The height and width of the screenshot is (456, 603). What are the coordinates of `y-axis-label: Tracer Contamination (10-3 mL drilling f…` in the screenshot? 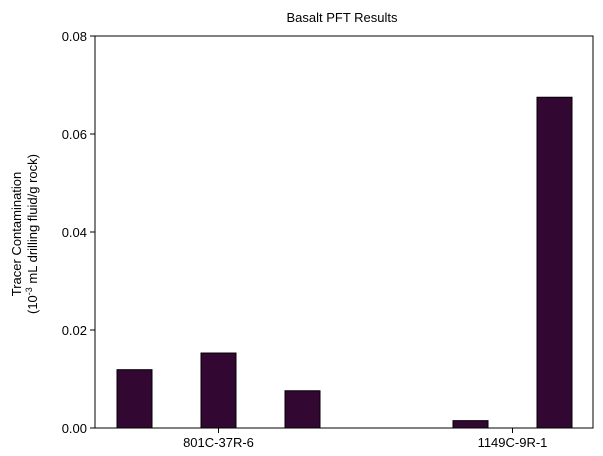 It's located at (24, 234).